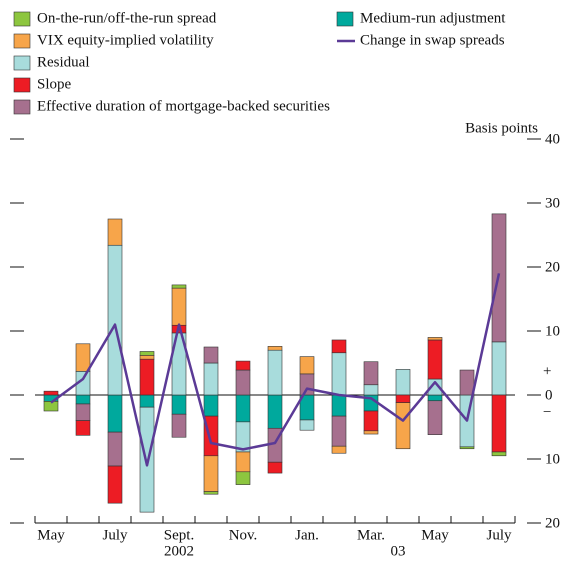 The image size is (564, 563). What do you see at coordinates (398, 551) in the screenshot?
I see `year-label: 03` at bounding box center [398, 551].